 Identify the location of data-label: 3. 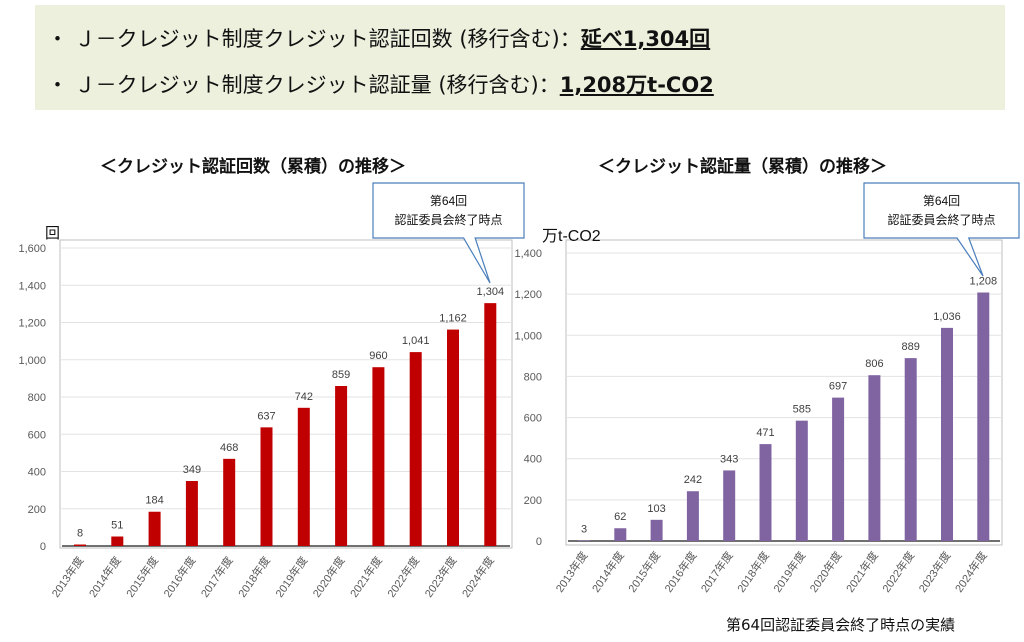
(584, 529).